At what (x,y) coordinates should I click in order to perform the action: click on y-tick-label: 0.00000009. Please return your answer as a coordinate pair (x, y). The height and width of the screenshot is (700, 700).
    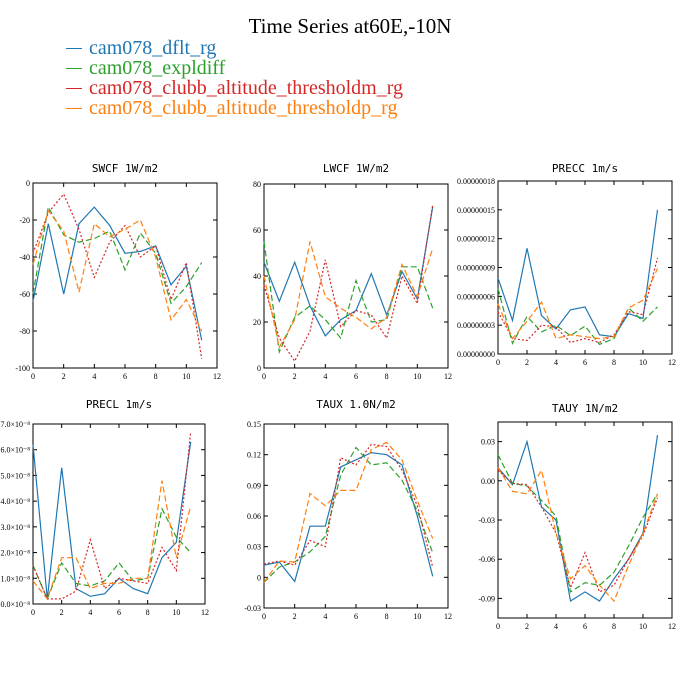
    Looking at the image, I should click on (476, 268).